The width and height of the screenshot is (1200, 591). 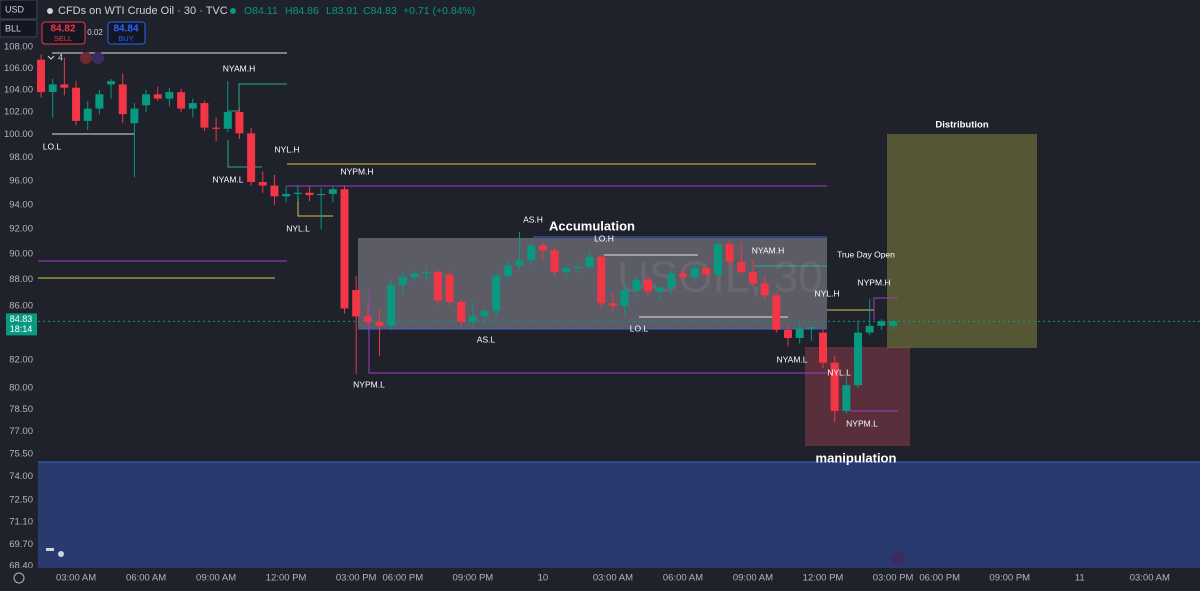 I want to click on time-axis, so click(x=600, y=579).